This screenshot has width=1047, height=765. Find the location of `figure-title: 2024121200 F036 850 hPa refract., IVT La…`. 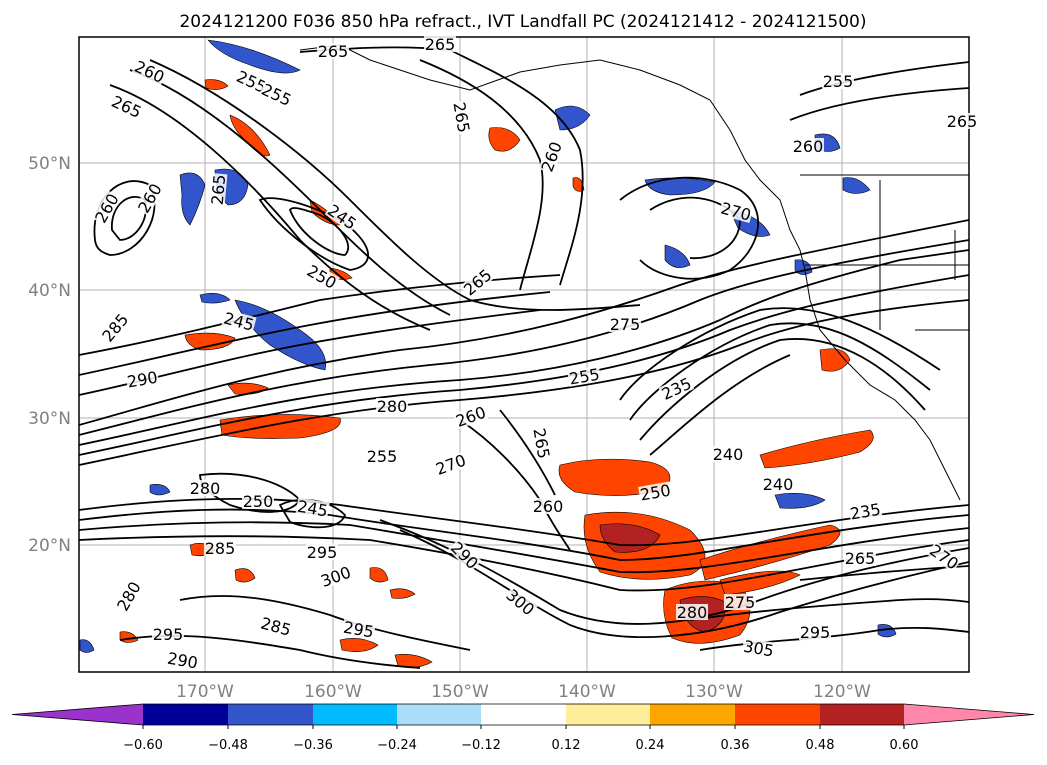

figure-title: 2024121200 F036 850 hPa refract., IVT La… is located at coordinates (522, 22).